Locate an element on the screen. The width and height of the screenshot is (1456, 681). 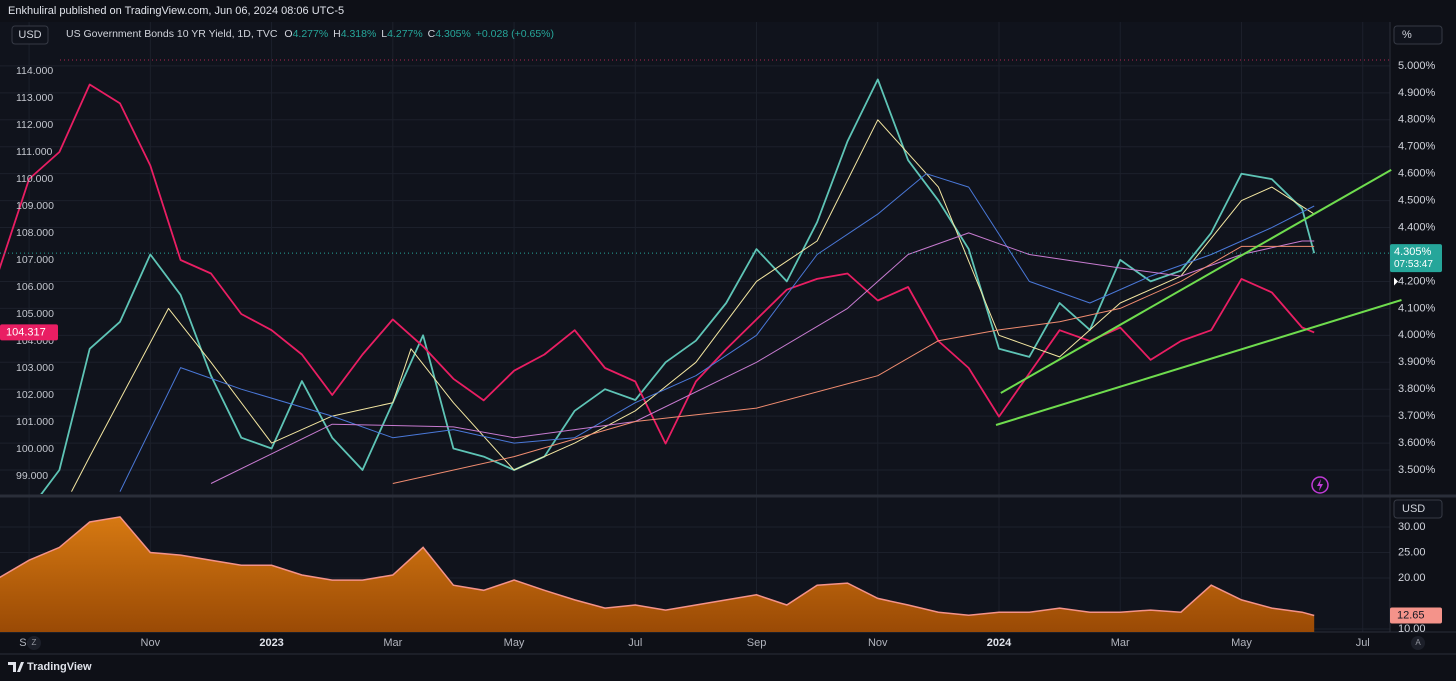
y2-tick-label: 5.000% is located at coordinates (1417, 66).